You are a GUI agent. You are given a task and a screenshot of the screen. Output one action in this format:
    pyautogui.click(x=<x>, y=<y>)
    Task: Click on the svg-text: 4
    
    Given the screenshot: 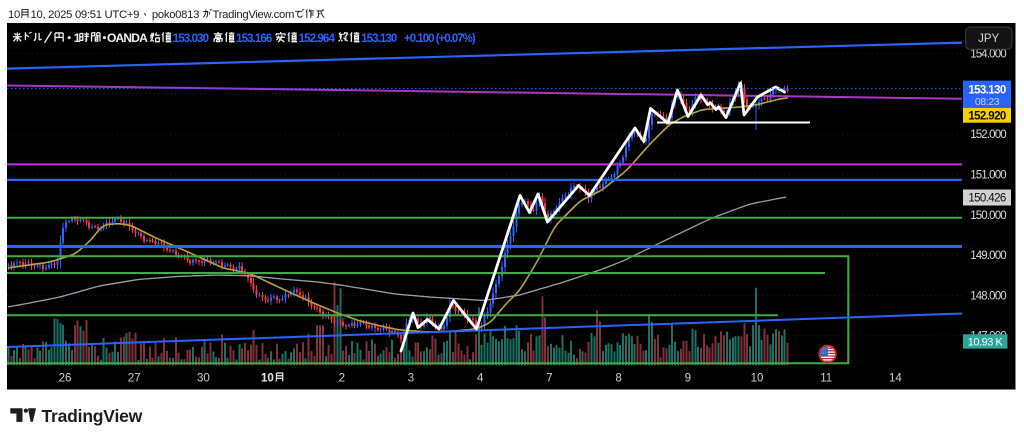 What is the action you would take?
    pyautogui.click(x=480, y=379)
    